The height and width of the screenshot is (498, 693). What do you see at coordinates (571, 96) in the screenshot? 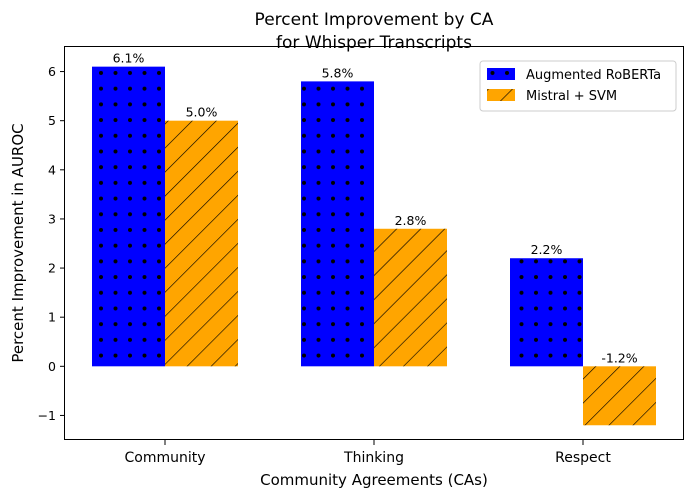
I see `legend-label-mistral-svm: Mistral + SVM` at bounding box center [571, 96].